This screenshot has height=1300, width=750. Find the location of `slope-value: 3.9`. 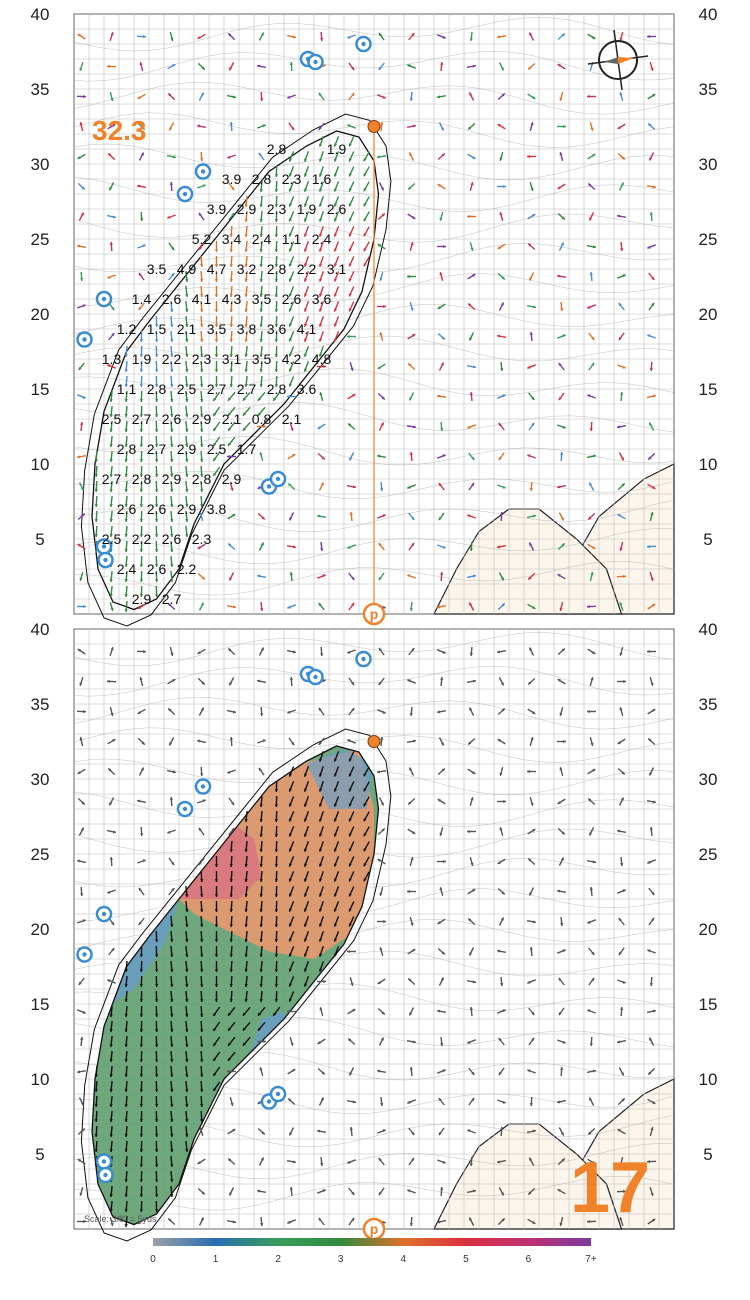

slope-value: 3.9 is located at coordinates (217, 209).